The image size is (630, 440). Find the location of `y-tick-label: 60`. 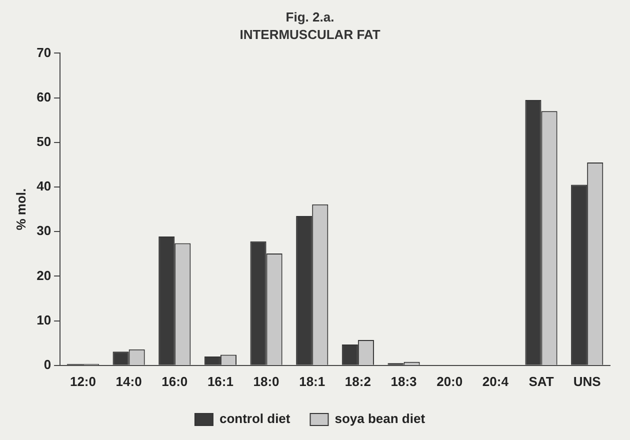

y-tick-label: 60 is located at coordinates (44, 96).